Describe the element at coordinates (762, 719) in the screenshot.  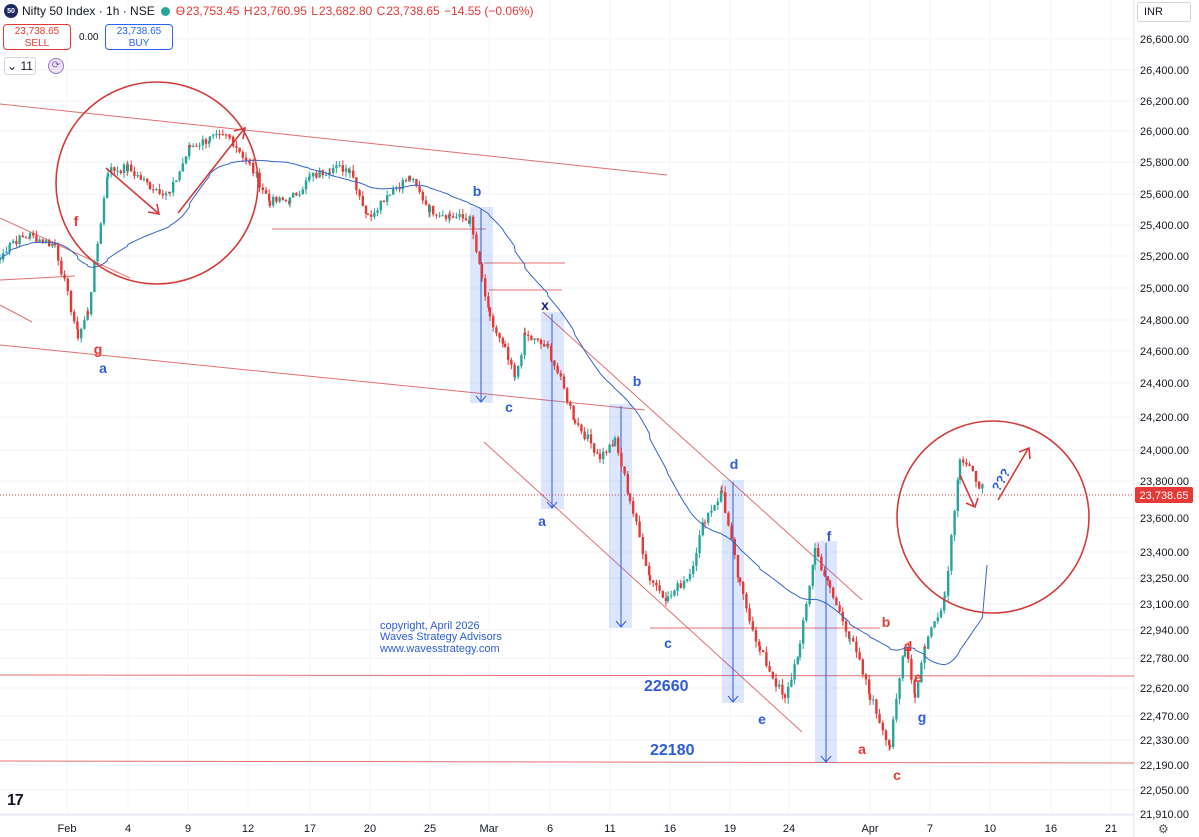
I see `wave-label-e-blue: e` at that location.